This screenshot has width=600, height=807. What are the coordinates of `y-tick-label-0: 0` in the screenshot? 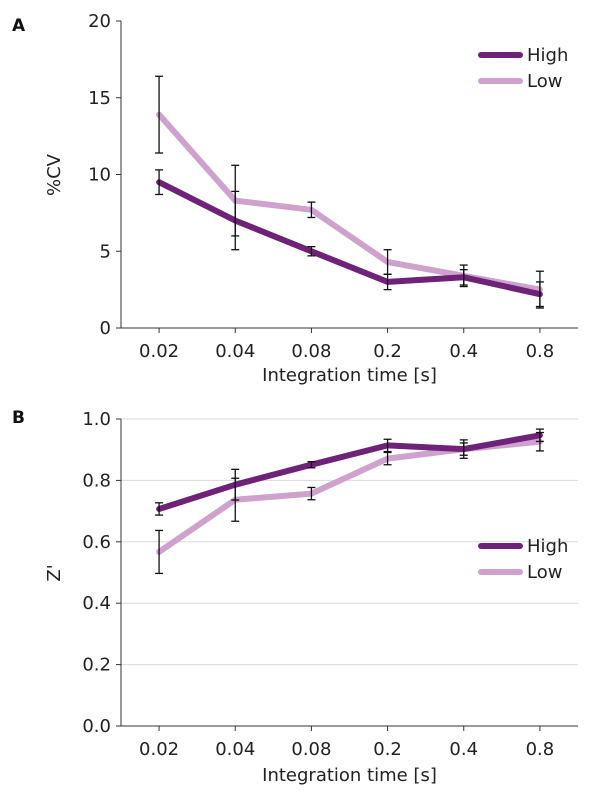 It's located at (105, 328).